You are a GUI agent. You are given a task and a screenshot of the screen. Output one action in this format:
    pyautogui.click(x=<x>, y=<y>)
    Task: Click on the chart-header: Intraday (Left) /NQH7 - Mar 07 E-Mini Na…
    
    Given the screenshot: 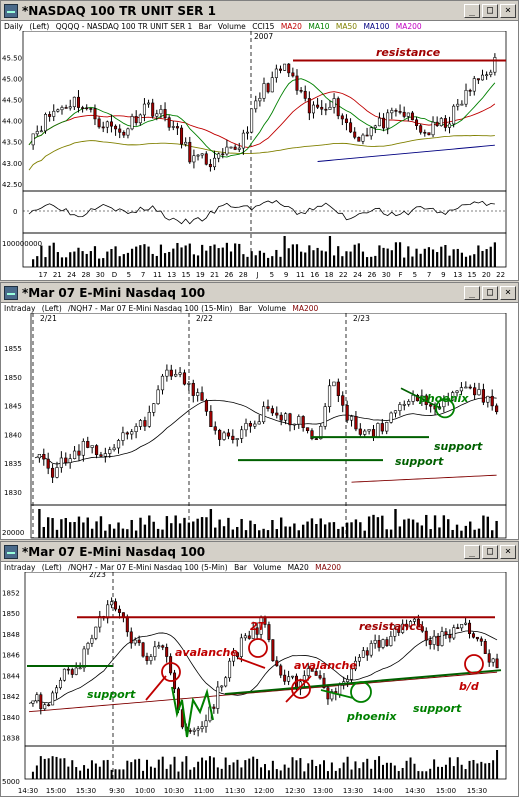 What is the action you would take?
    pyautogui.click(x=174, y=567)
    